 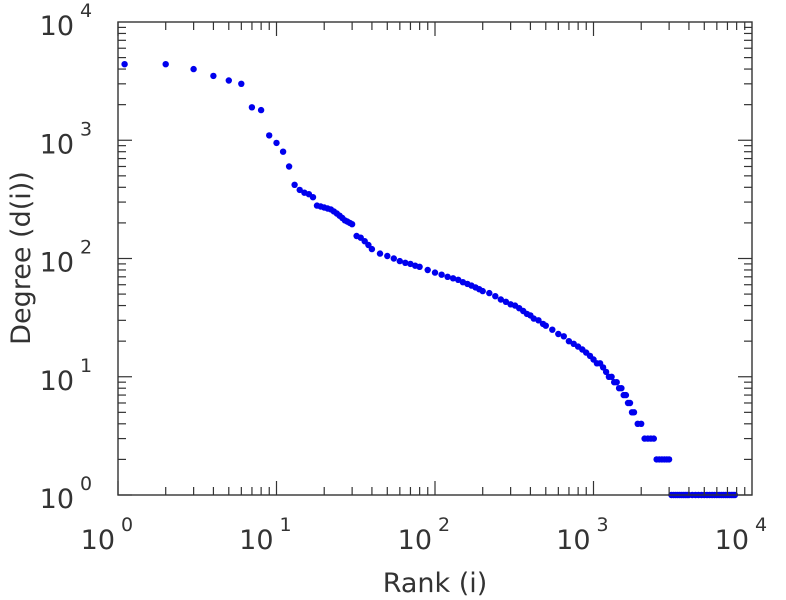 What do you see at coordinates (86, 11) in the screenshot?
I see `y-tick-label-exponent: 4` at bounding box center [86, 11].